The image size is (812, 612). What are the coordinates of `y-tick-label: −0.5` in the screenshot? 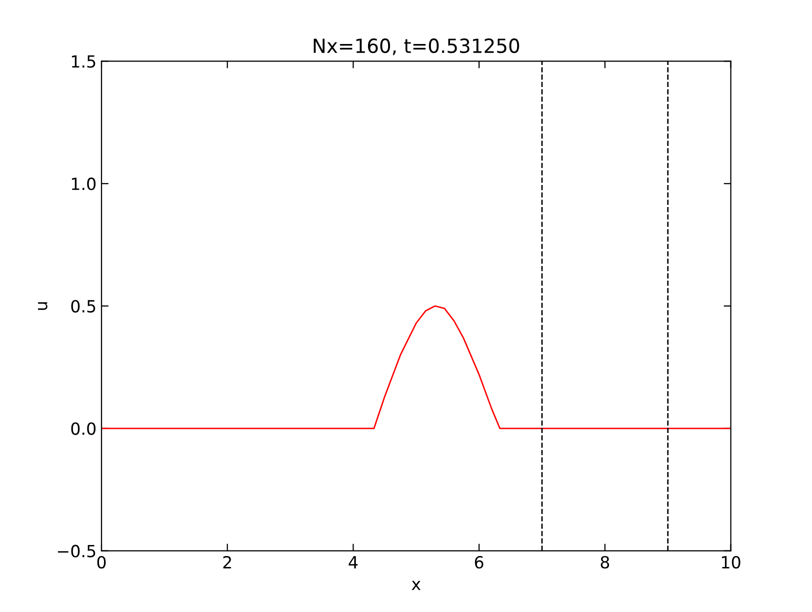 It's located at (77, 551).